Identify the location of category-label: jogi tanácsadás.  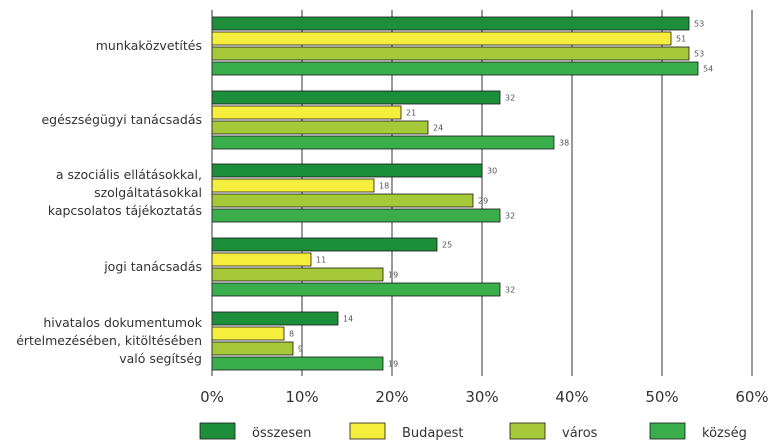
(152, 266).